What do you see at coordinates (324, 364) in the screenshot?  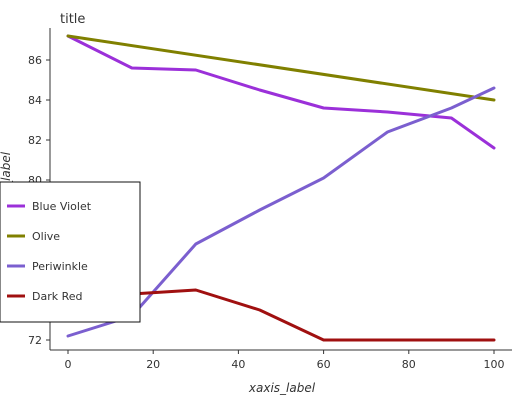 I see `x-tick-label: 60` at bounding box center [324, 364].